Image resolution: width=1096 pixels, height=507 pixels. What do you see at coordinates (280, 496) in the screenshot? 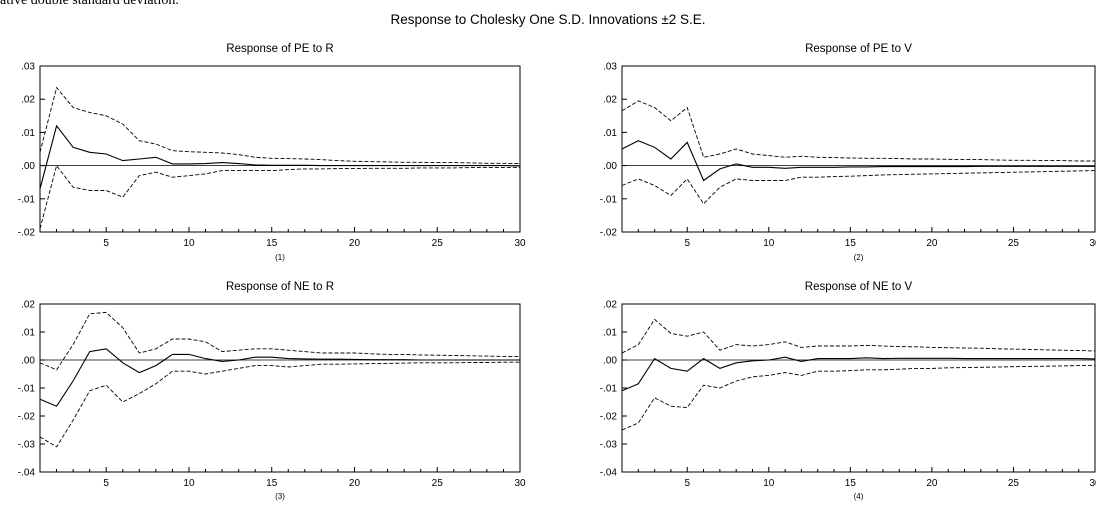
I see `panel-caption: (3)` at bounding box center [280, 496].